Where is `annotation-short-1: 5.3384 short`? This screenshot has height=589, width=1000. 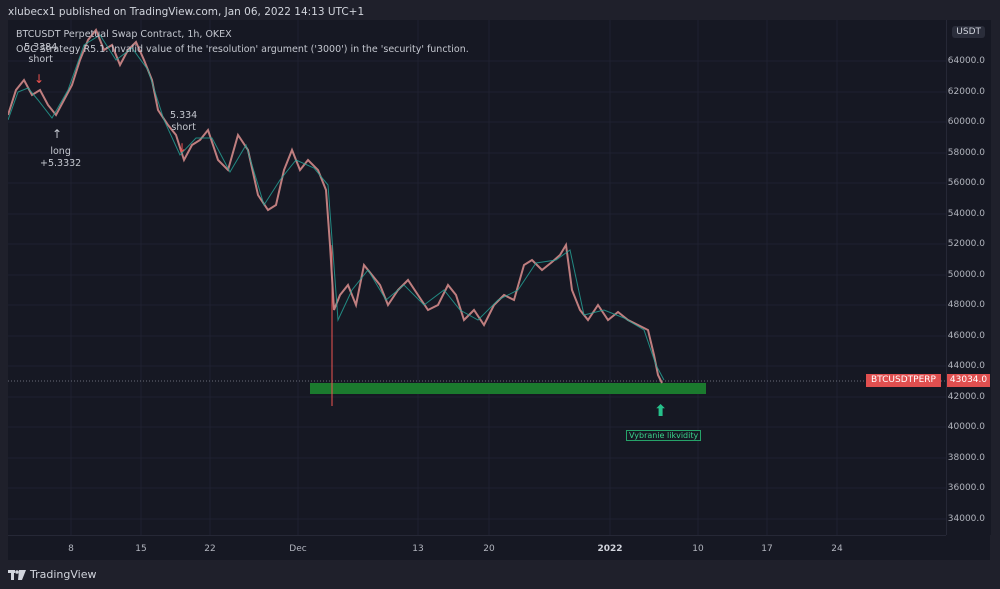 annotation-short-1: 5.3384 short is located at coordinates (40, 54).